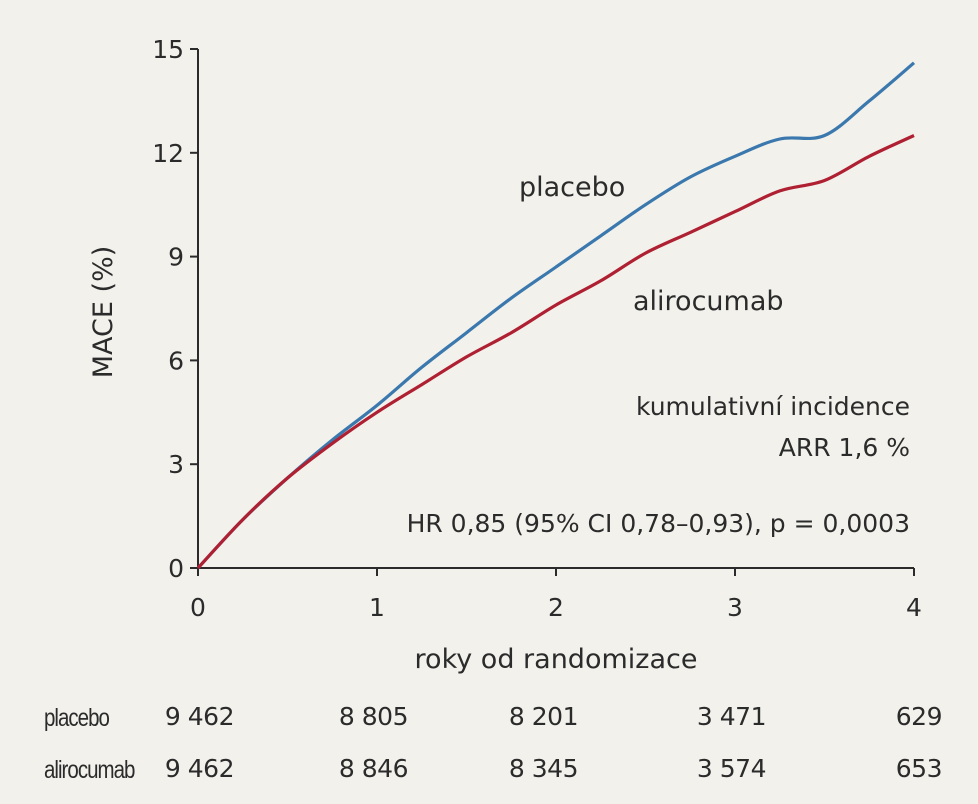  I want to click on y-tick-label: 0, so click(176, 568).